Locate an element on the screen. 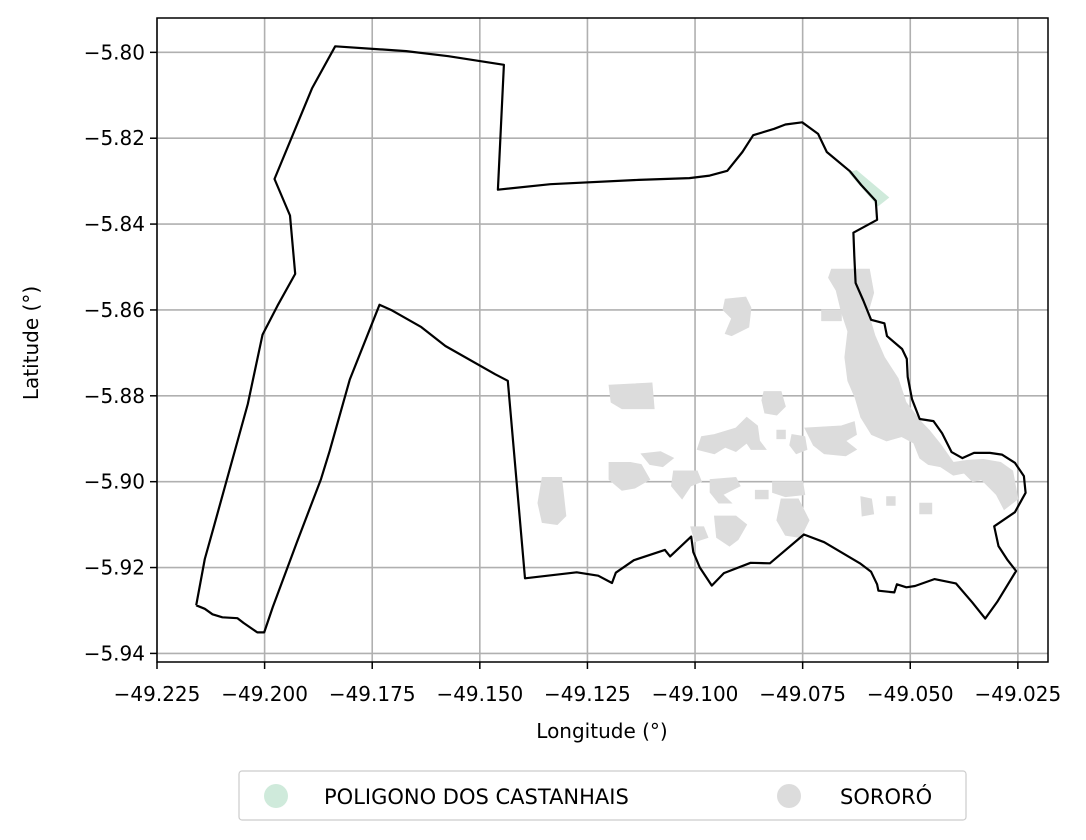 Image resolution: width=1086 pixels, height=840 pixels. x-tick-label: −49.125 is located at coordinates (587, 694).